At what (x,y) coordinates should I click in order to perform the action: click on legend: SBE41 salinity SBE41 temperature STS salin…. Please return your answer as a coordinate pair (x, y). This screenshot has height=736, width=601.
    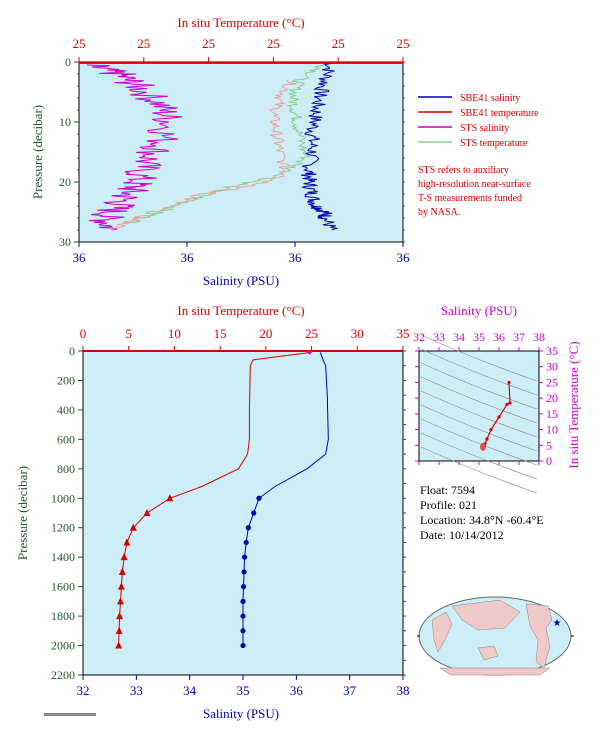
    Looking at the image, I should click on (478, 121).